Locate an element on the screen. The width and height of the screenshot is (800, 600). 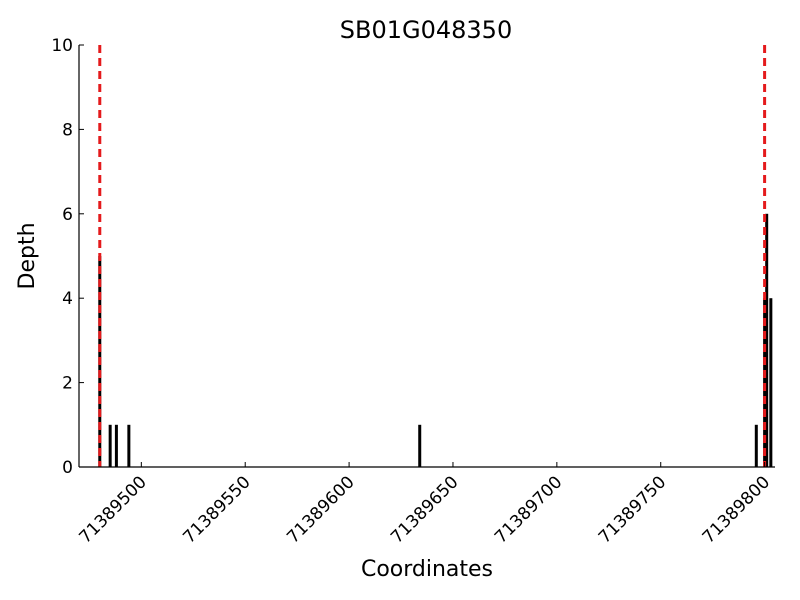
x-tick-label-1: 71389550 is located at coordinates (216, 509).